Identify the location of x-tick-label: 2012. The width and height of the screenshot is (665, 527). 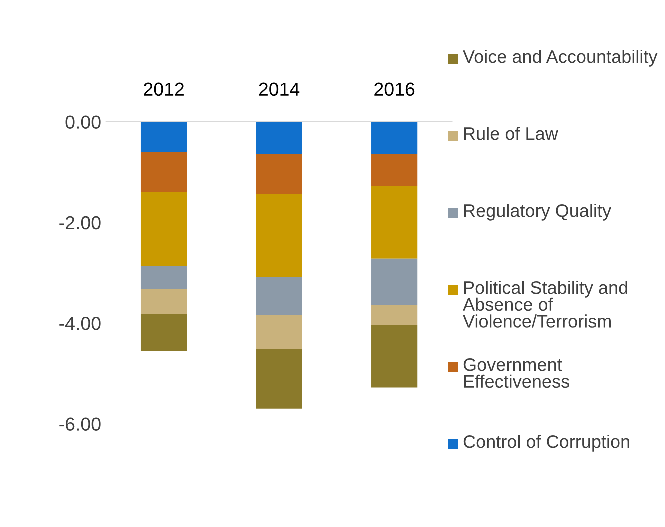
(164, 89).